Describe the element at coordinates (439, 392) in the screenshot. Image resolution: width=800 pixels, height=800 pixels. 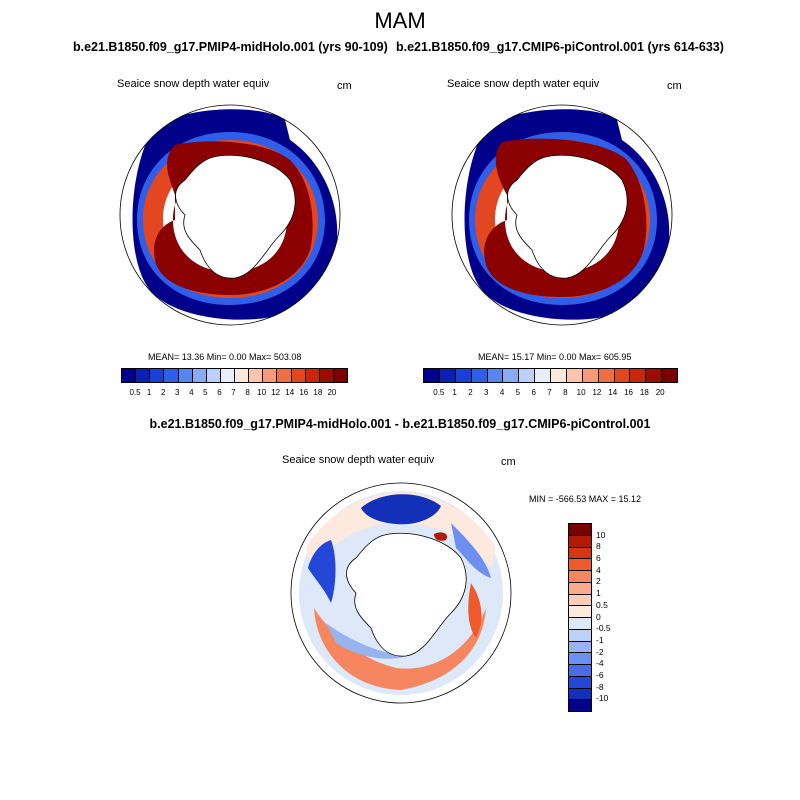
I see `panel2-colorbar-tick-label: 0.5` at that location.